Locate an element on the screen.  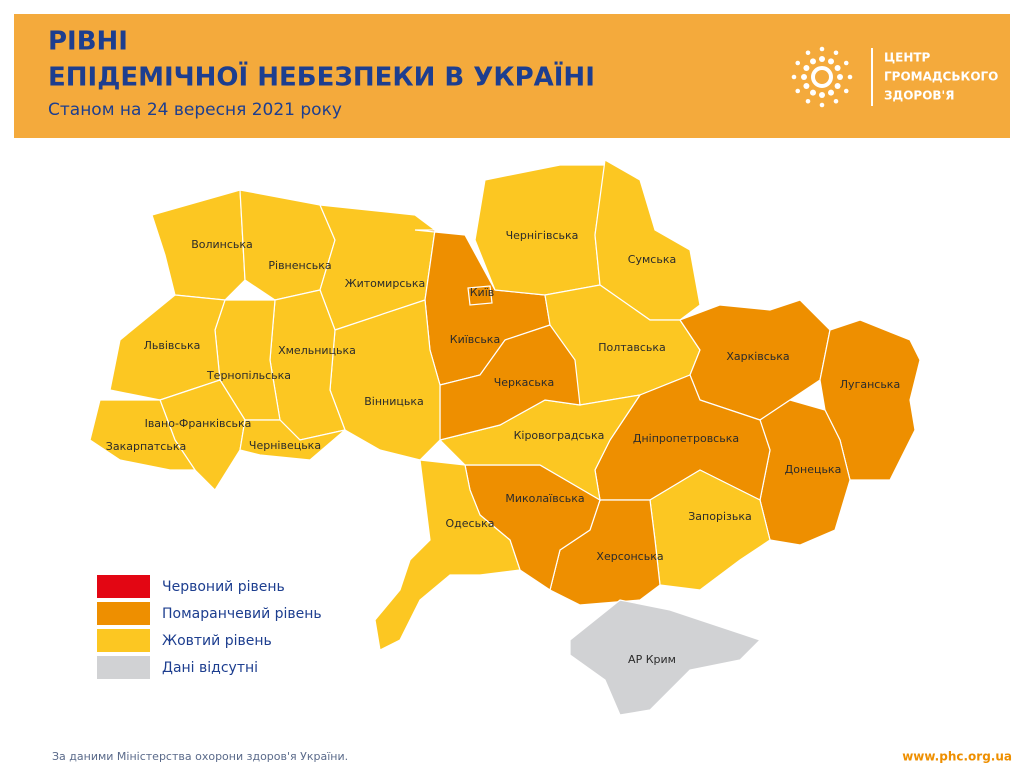
region-label: Донецька is located at coordinates (813, 469).